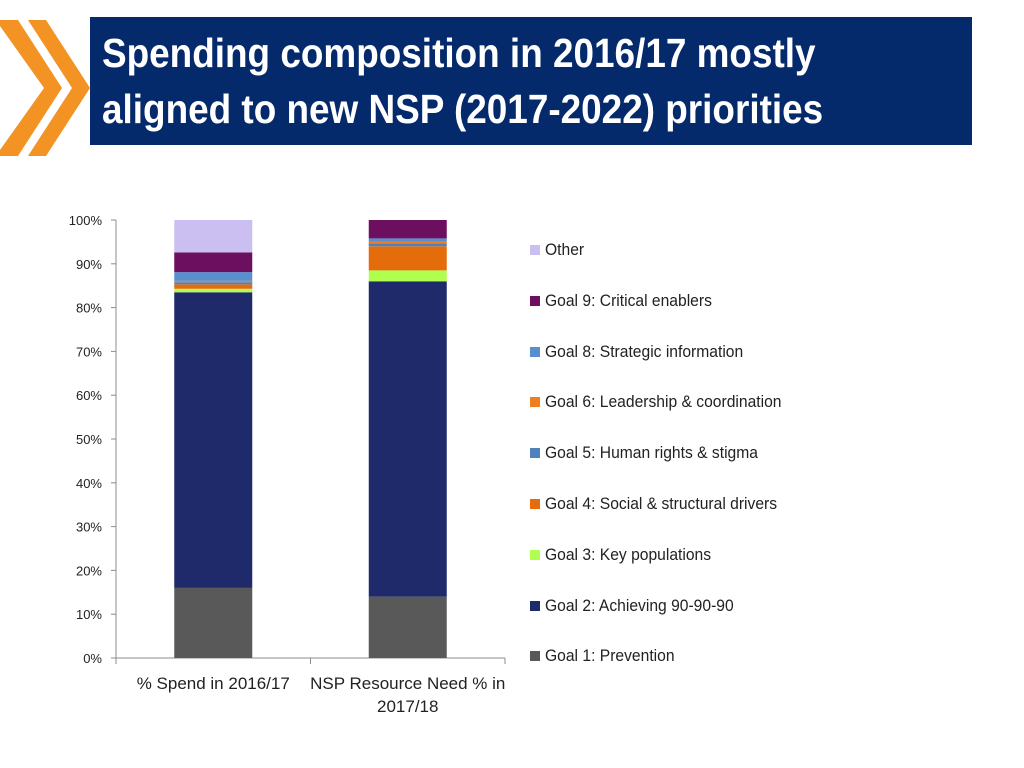 This screenshot has width=1024, height=768. What do you see at coordinates (89, 264) in the screenshot?
I see `y-tick-label: 90%` at bounding box center [89, 264].